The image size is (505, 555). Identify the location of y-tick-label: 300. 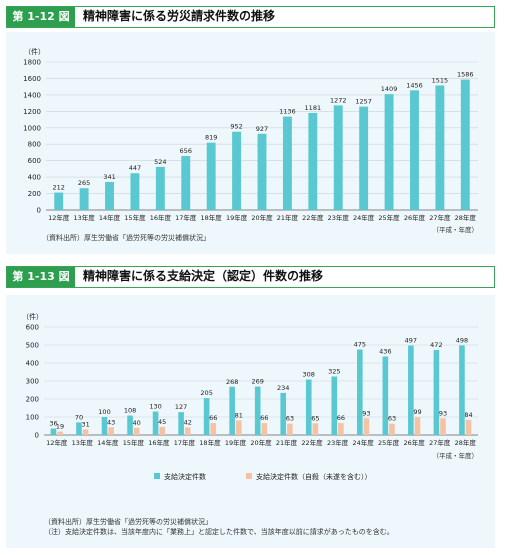
(32, 382).